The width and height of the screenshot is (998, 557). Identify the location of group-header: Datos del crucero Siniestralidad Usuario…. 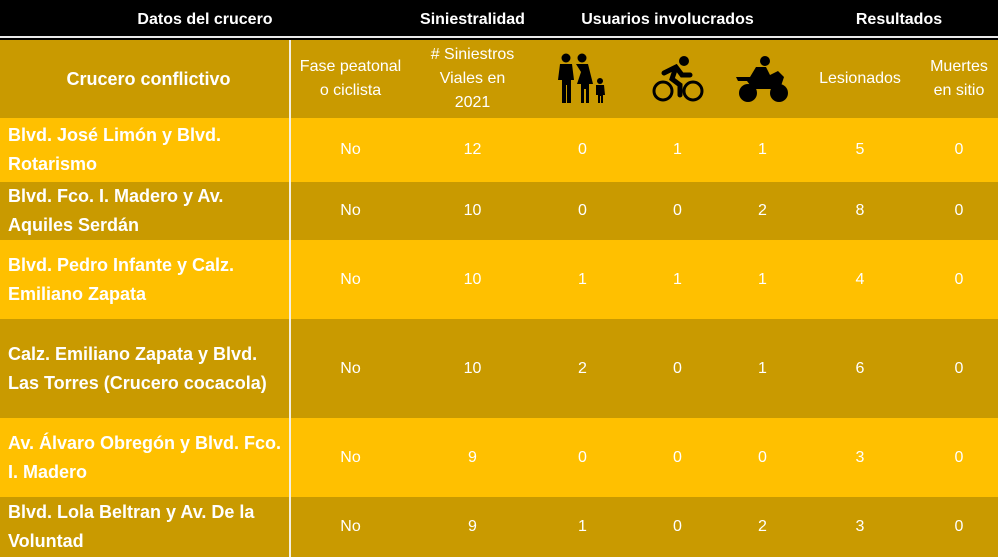
(499, 19).